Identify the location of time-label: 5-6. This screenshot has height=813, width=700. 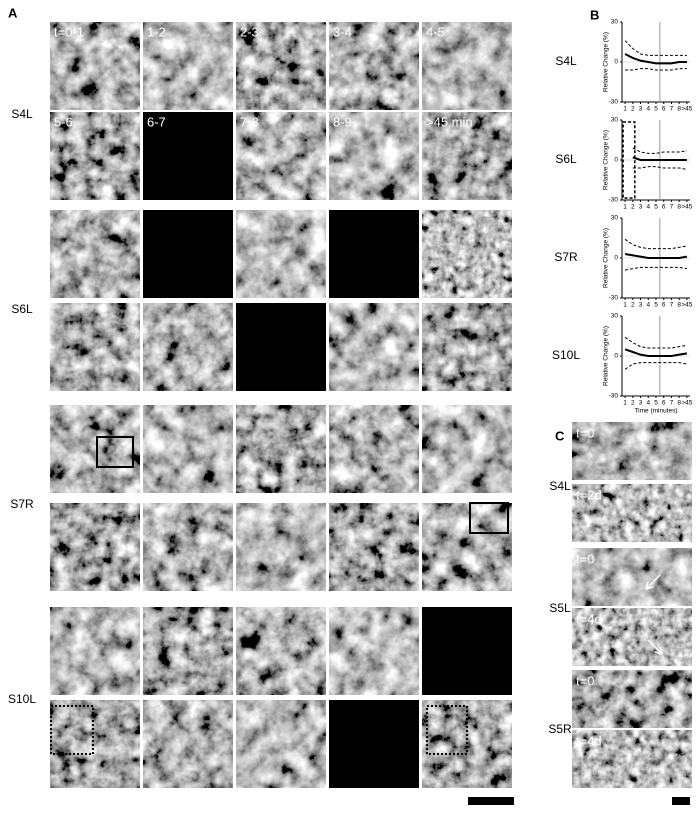
(63, 121).